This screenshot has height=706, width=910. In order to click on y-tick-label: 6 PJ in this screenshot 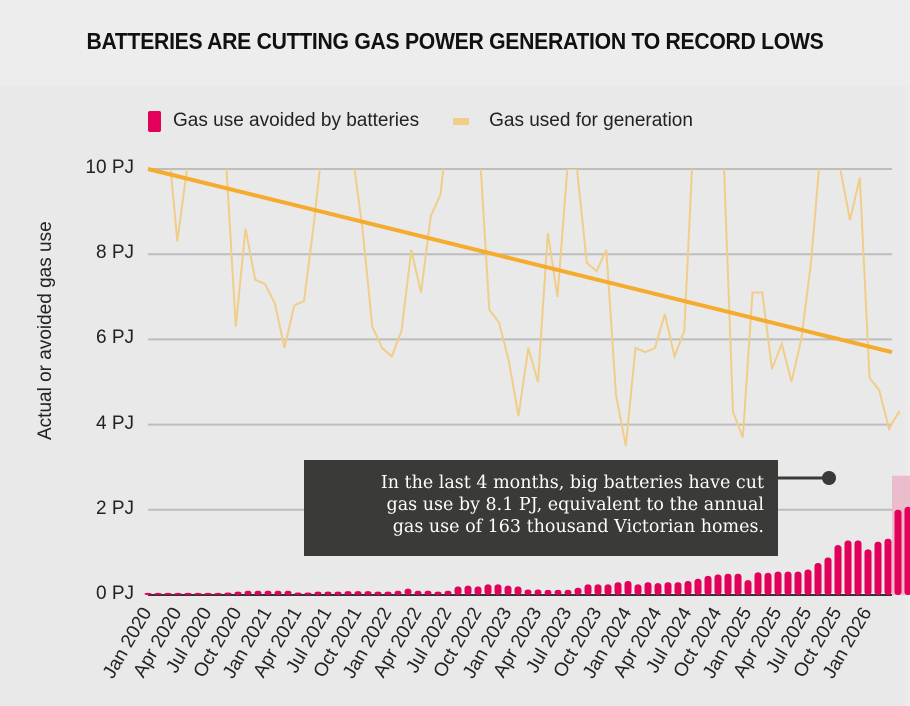, I will do `click(114, 338)`.